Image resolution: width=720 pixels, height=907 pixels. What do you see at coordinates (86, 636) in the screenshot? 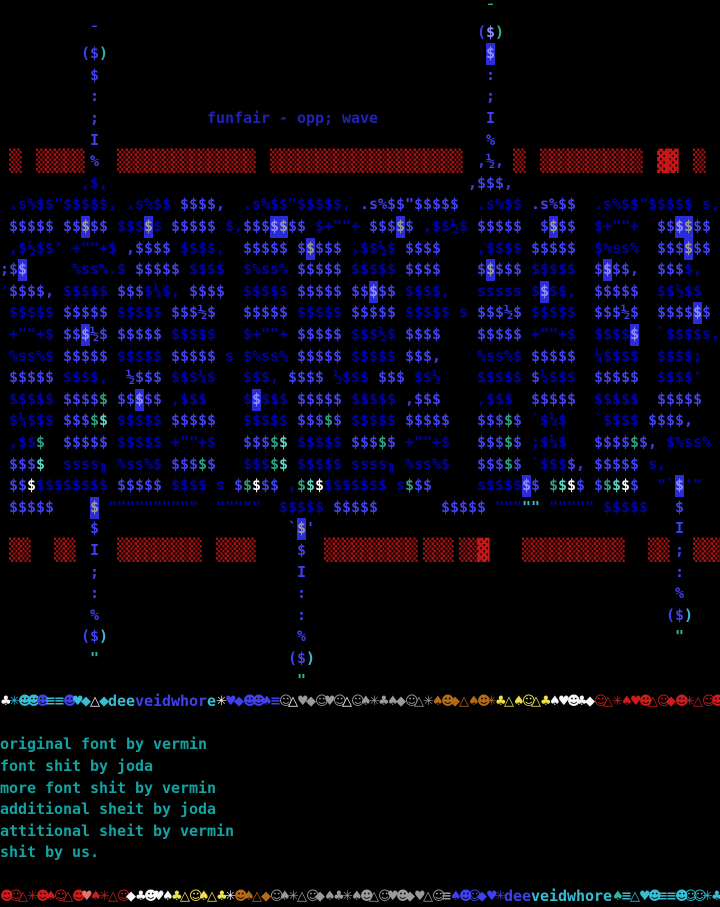
I see `art-cell: (` at bounding box center [86, 636].